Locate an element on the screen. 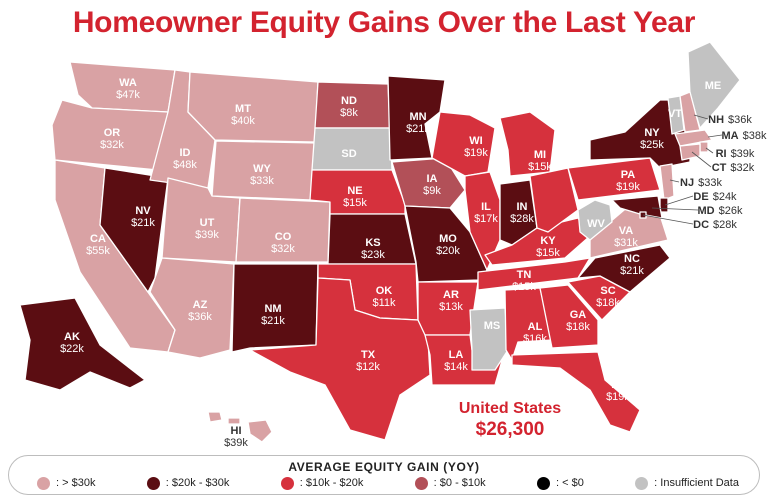 The image size is (768, 500). state-label-il: IL$17k is located at coordinates (486, 213).